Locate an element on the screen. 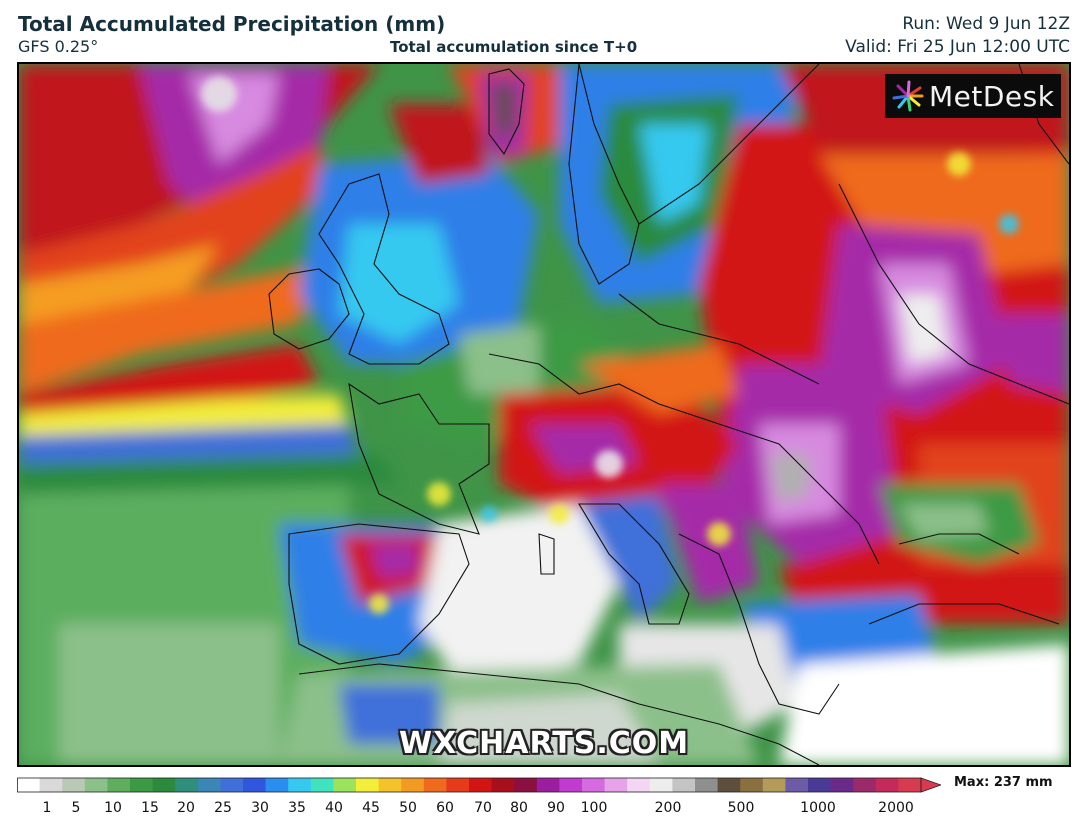 The width and height of the screenshot is (1088, 835). colorbar-tick-label: 40 is located at coordinates (334, 808).